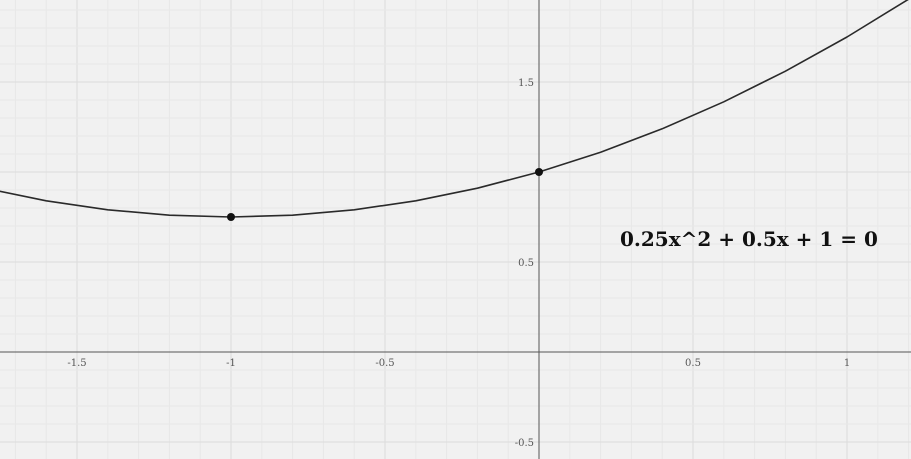 This screenshot has width=911, height=459. Describe the element at coordinates (231, 363) in the screenshot. I see `x-tick-label: -1` at that location.